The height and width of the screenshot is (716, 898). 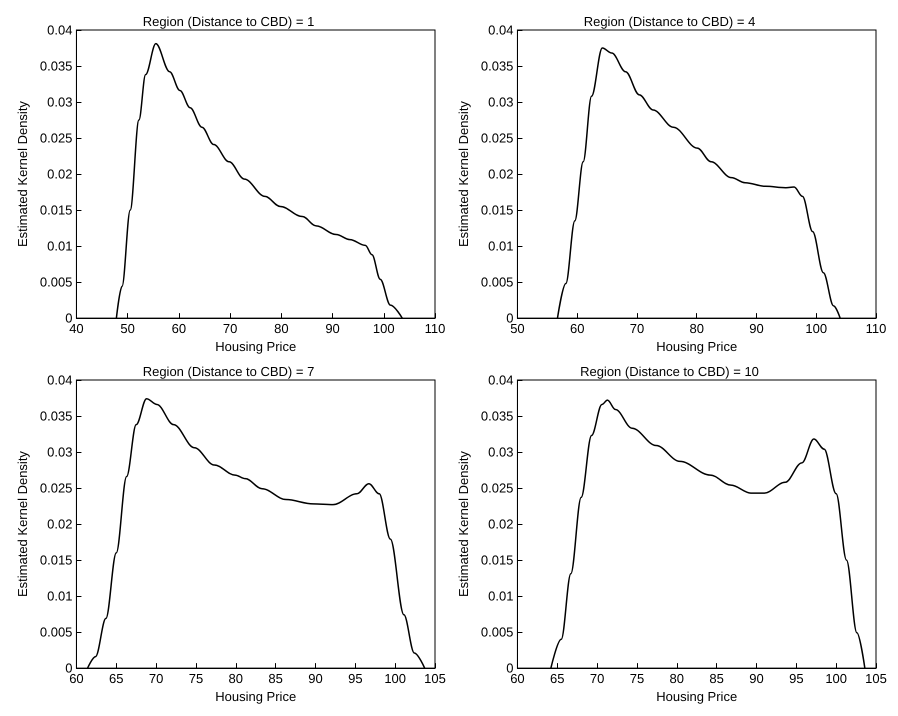 What do you see at coordinates (228, 371) in the screenshot?
I see `chart-title: Region (Distance to CBD) = 7` at bounding box center [228, 371].